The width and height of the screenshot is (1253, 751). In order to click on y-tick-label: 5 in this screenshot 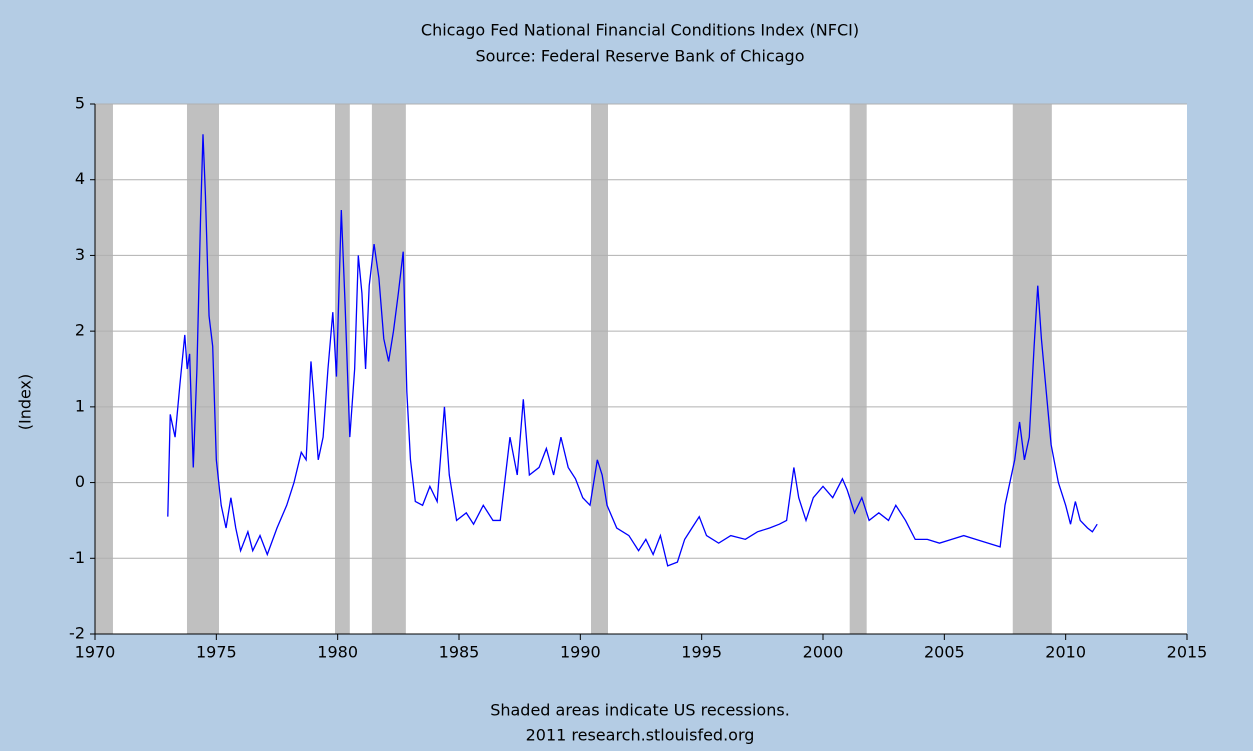, I will do `click(80, 103)`.